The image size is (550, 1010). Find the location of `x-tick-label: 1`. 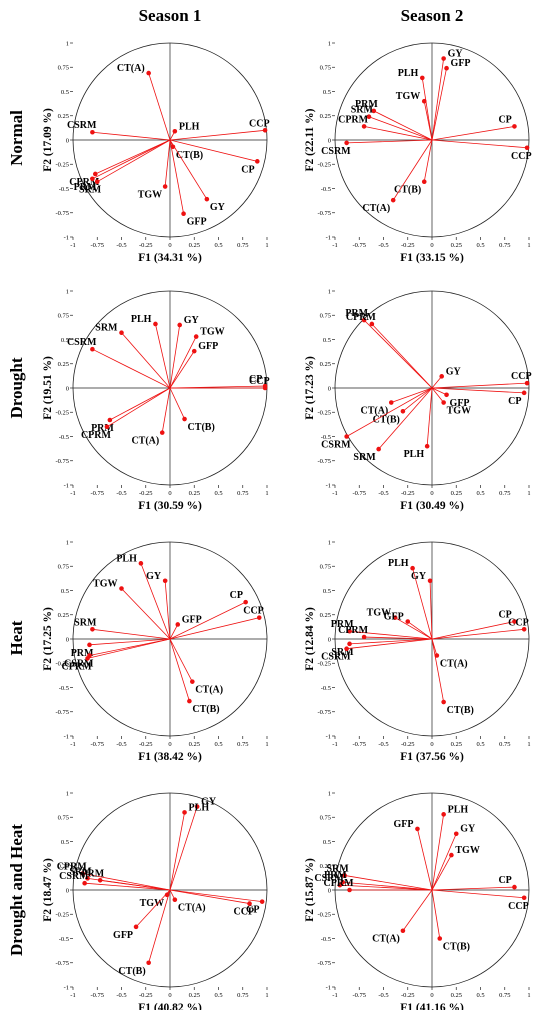

x-tick-label: 1 is located at coordinates (528, 245).